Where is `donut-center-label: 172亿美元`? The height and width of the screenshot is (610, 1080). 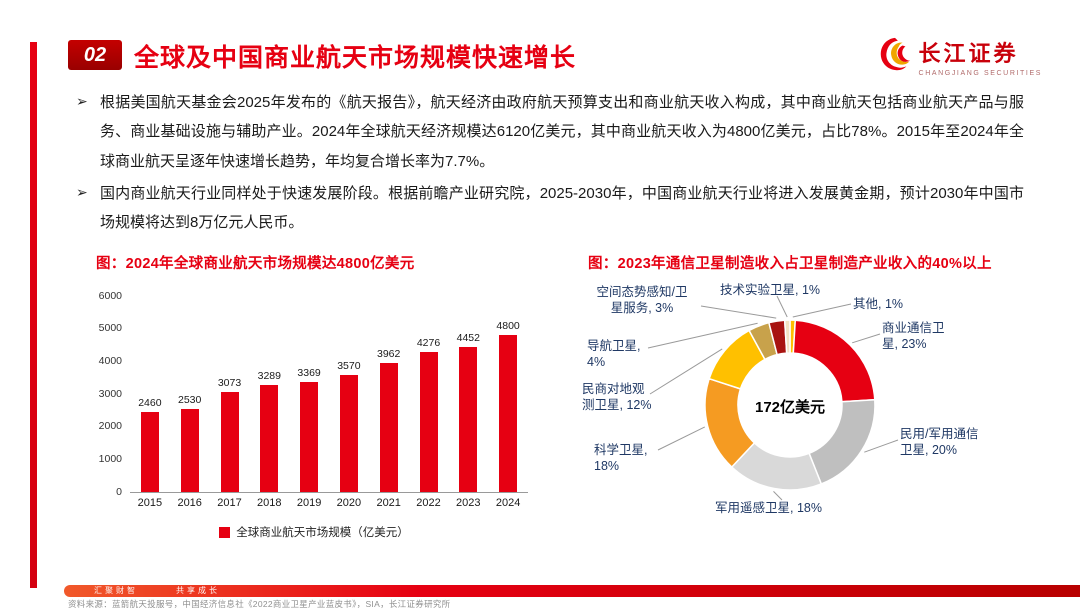
donut-center-label: 172亿美元 is located at coordinates (790, 407).